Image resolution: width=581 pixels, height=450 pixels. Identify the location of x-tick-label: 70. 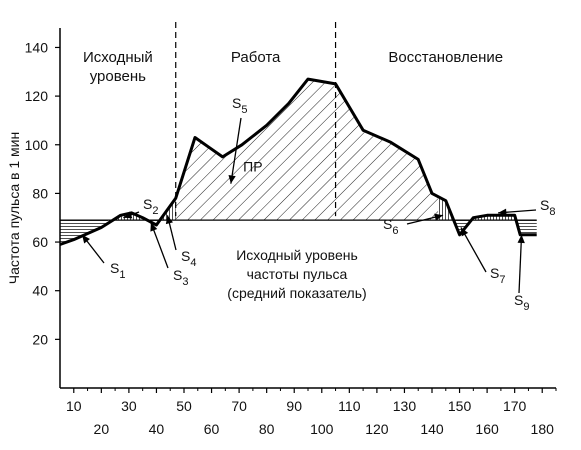
(239, 406).